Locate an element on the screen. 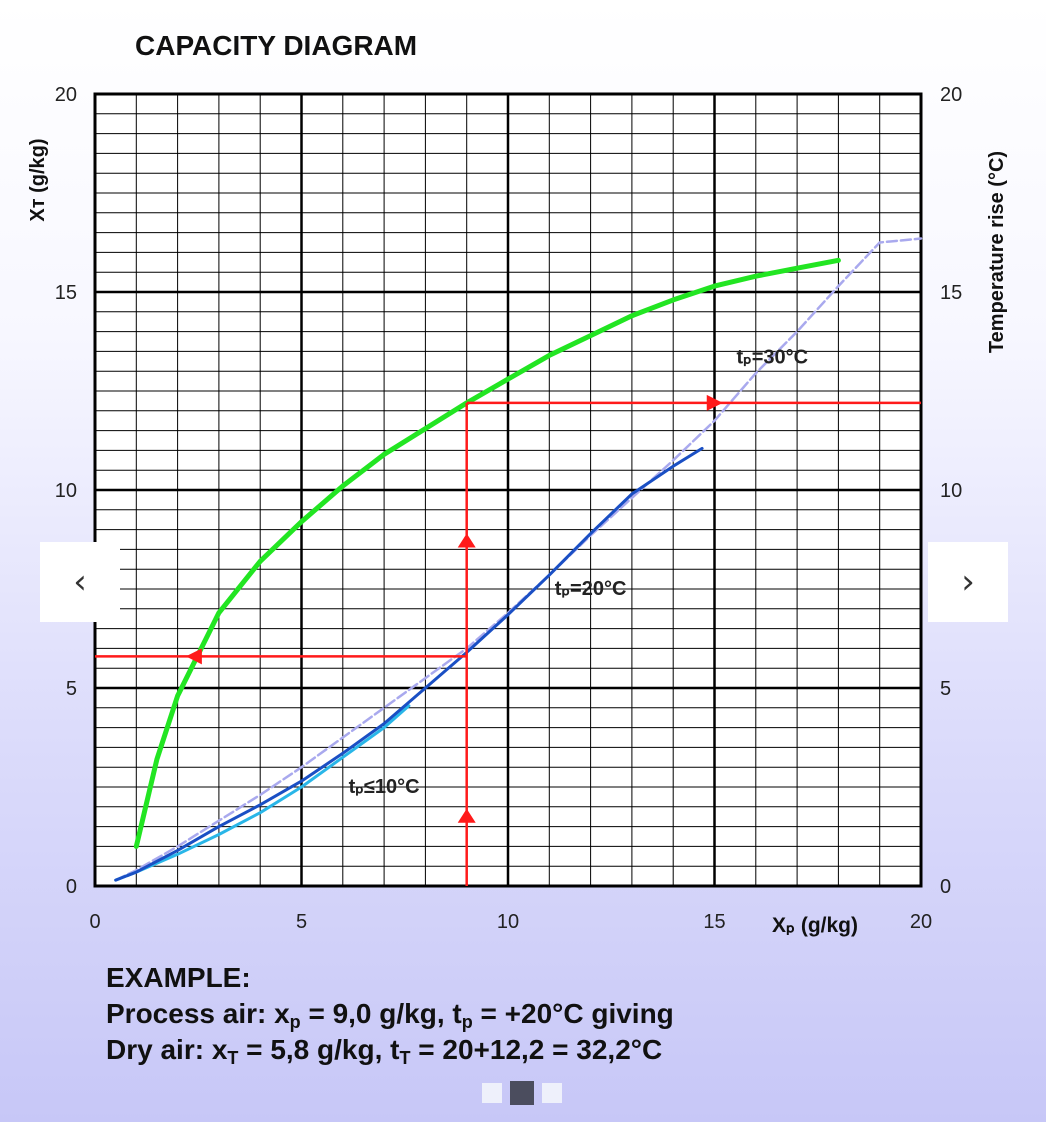  arrow-left-icon is located at coordinates (193, 656).